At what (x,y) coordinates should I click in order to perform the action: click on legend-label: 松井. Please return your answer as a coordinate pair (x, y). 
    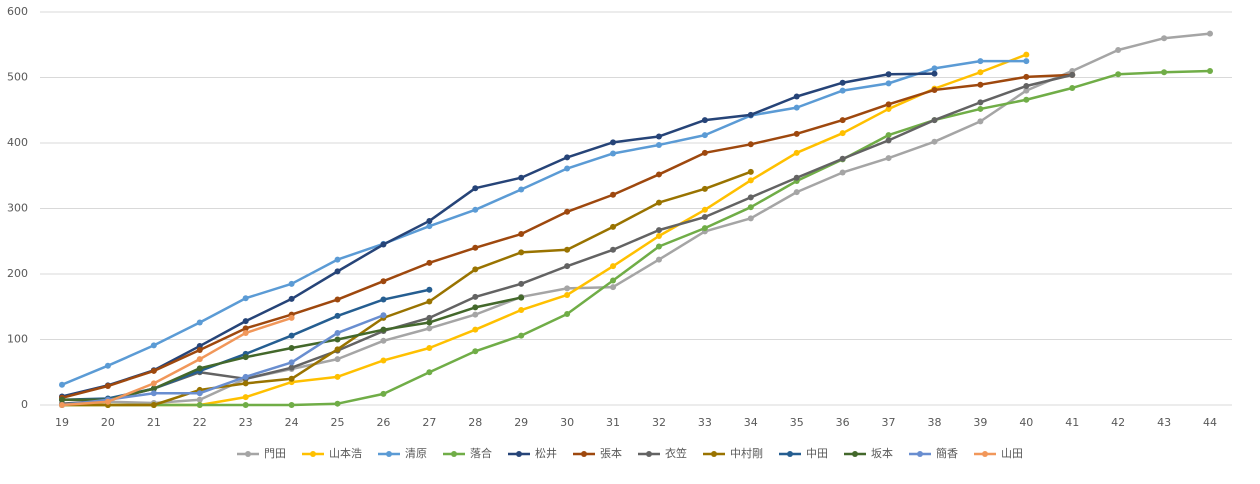
    Looking at the image, I should click on (546, 453).